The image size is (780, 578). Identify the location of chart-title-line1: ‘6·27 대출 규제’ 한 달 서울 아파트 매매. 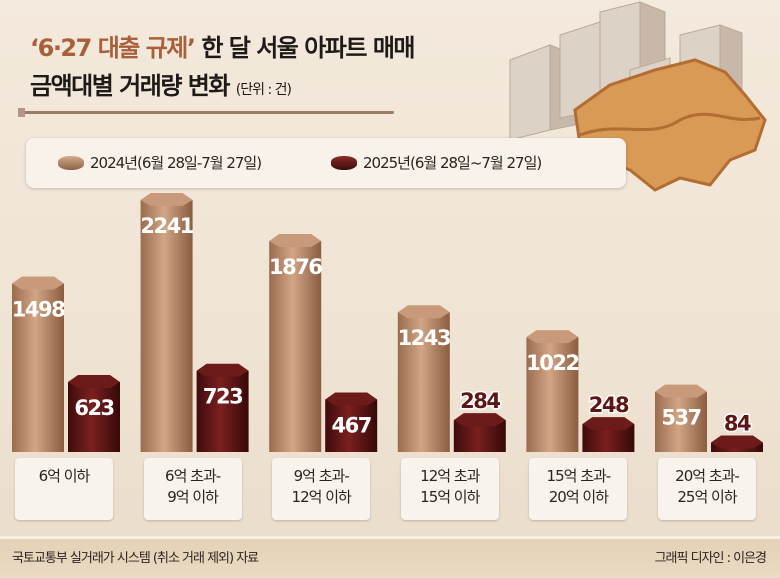
(222, 45).